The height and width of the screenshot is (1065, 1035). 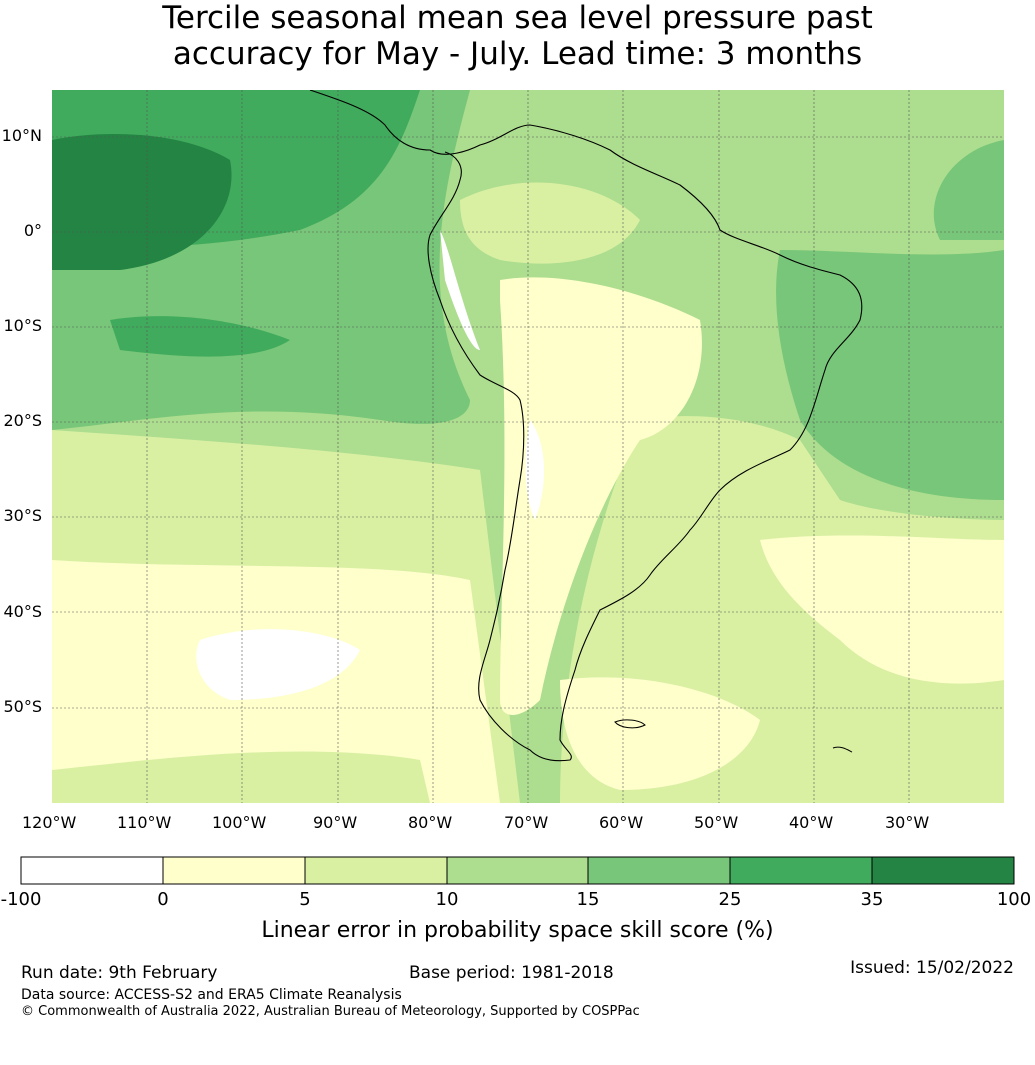 I want to click on skill-region-atlantic-low, so click(x=882, y=609).